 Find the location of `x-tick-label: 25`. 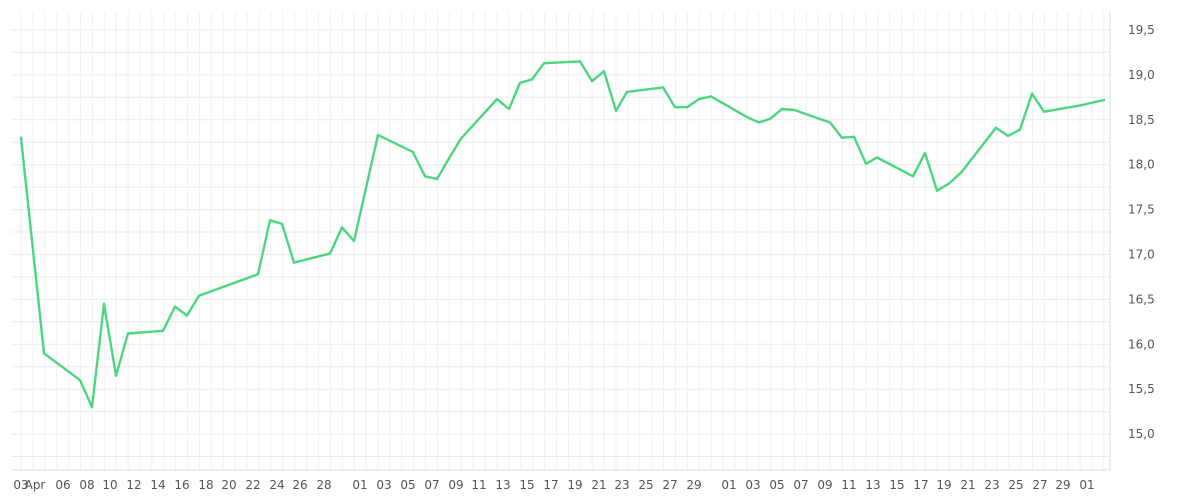

x-tick-label: 25 is located at coordinates (645, 485).